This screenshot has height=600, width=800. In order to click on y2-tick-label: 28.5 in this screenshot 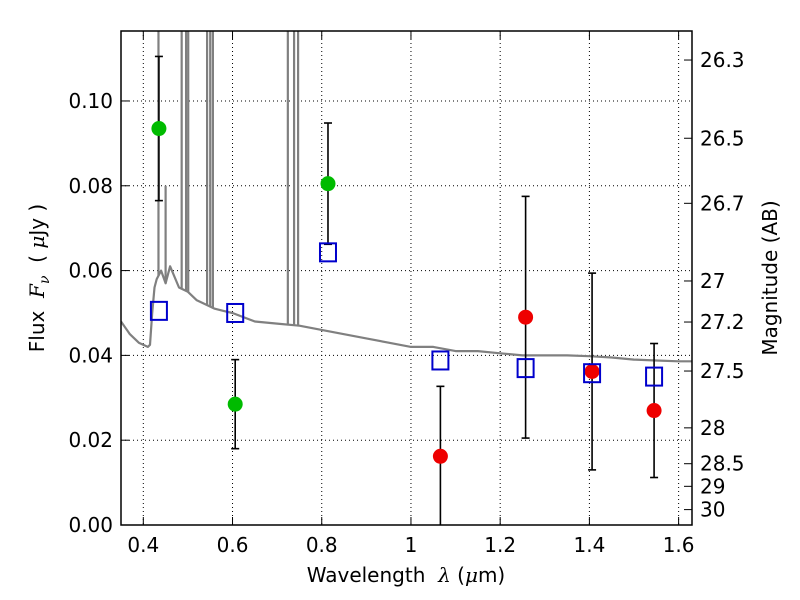, I will do `click(722, 464)`.